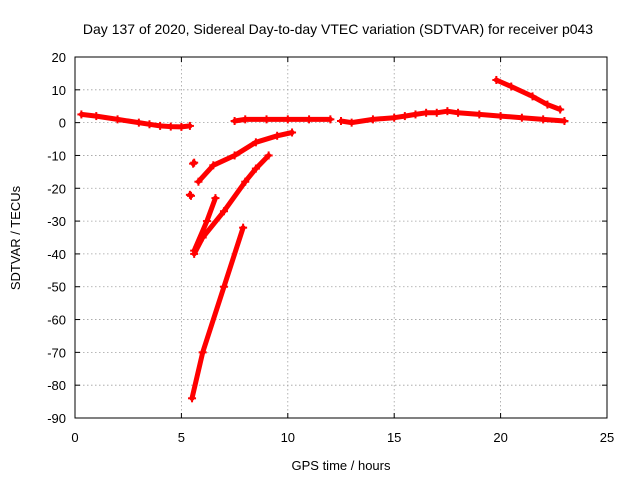 The height and width of the screenshot is (480, 640). Describe the element at coordinates (607, 437) in the screenshot. I see `x-tick-label: 25` at that location.